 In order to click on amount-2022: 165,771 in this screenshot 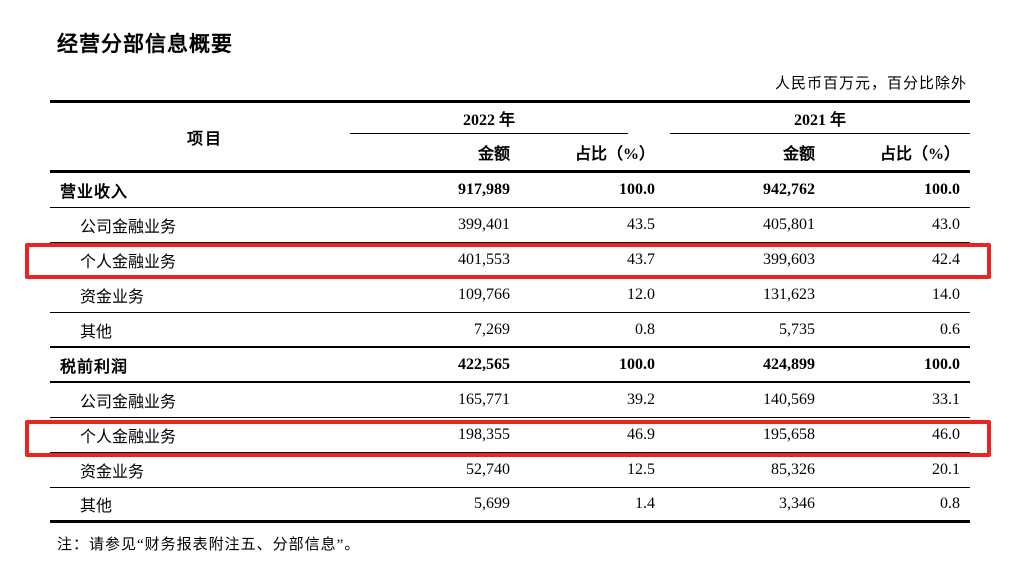, I will do `click(484, 399)`.